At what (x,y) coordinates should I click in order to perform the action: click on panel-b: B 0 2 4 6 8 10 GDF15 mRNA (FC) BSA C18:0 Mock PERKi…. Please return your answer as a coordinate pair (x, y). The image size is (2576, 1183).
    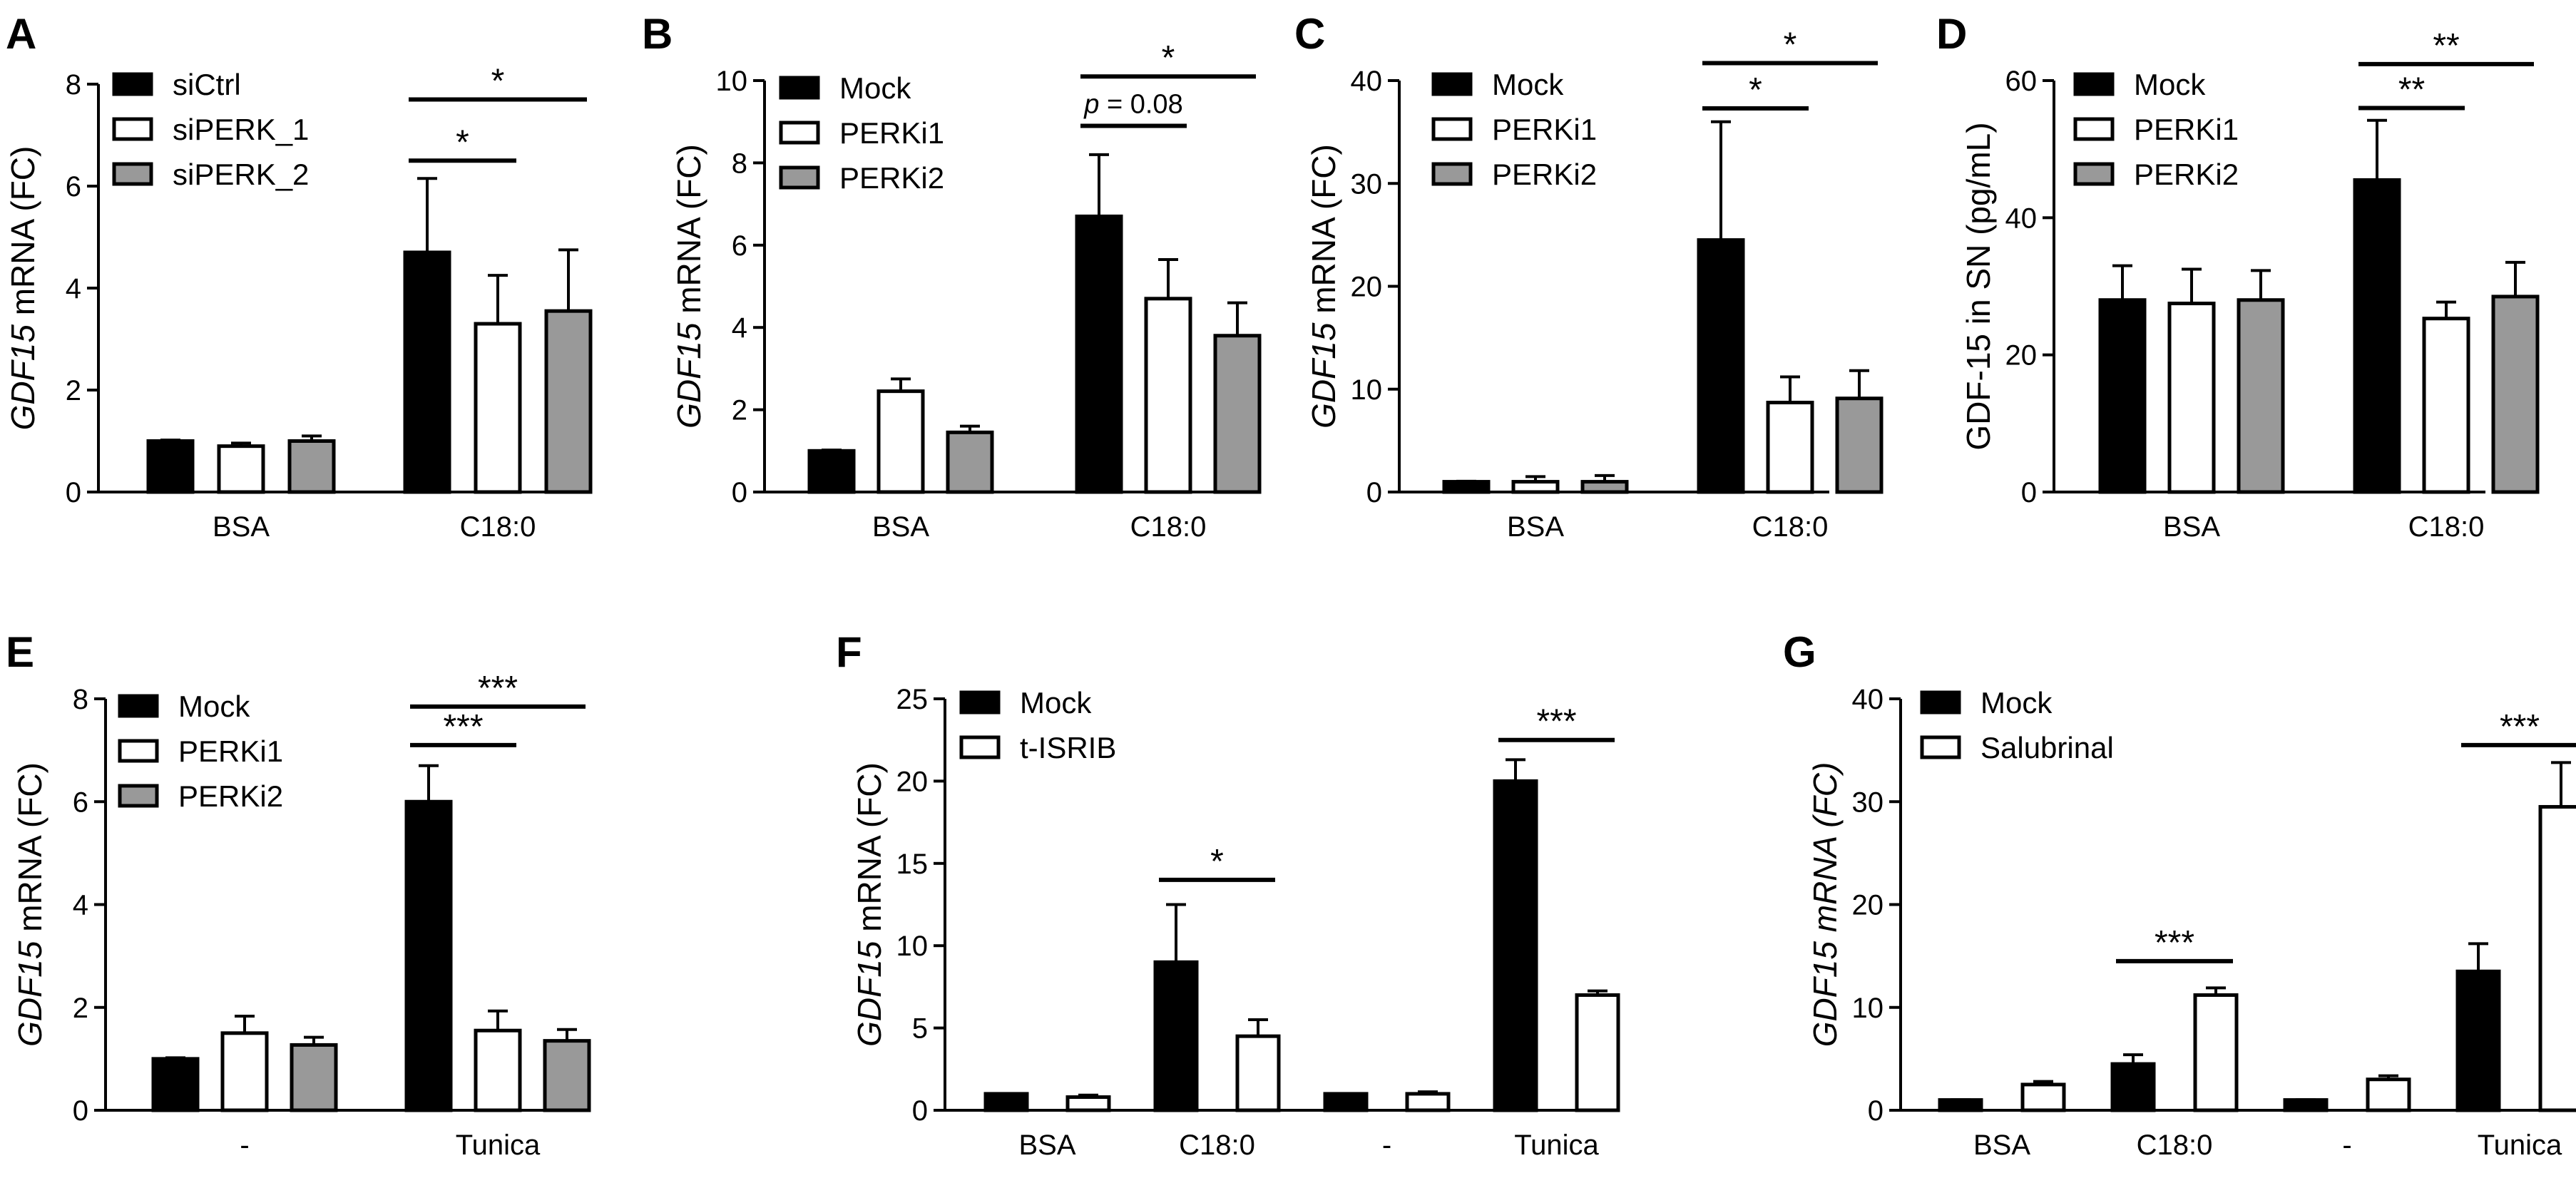
    Looking at the image, I should click on (952, 276).